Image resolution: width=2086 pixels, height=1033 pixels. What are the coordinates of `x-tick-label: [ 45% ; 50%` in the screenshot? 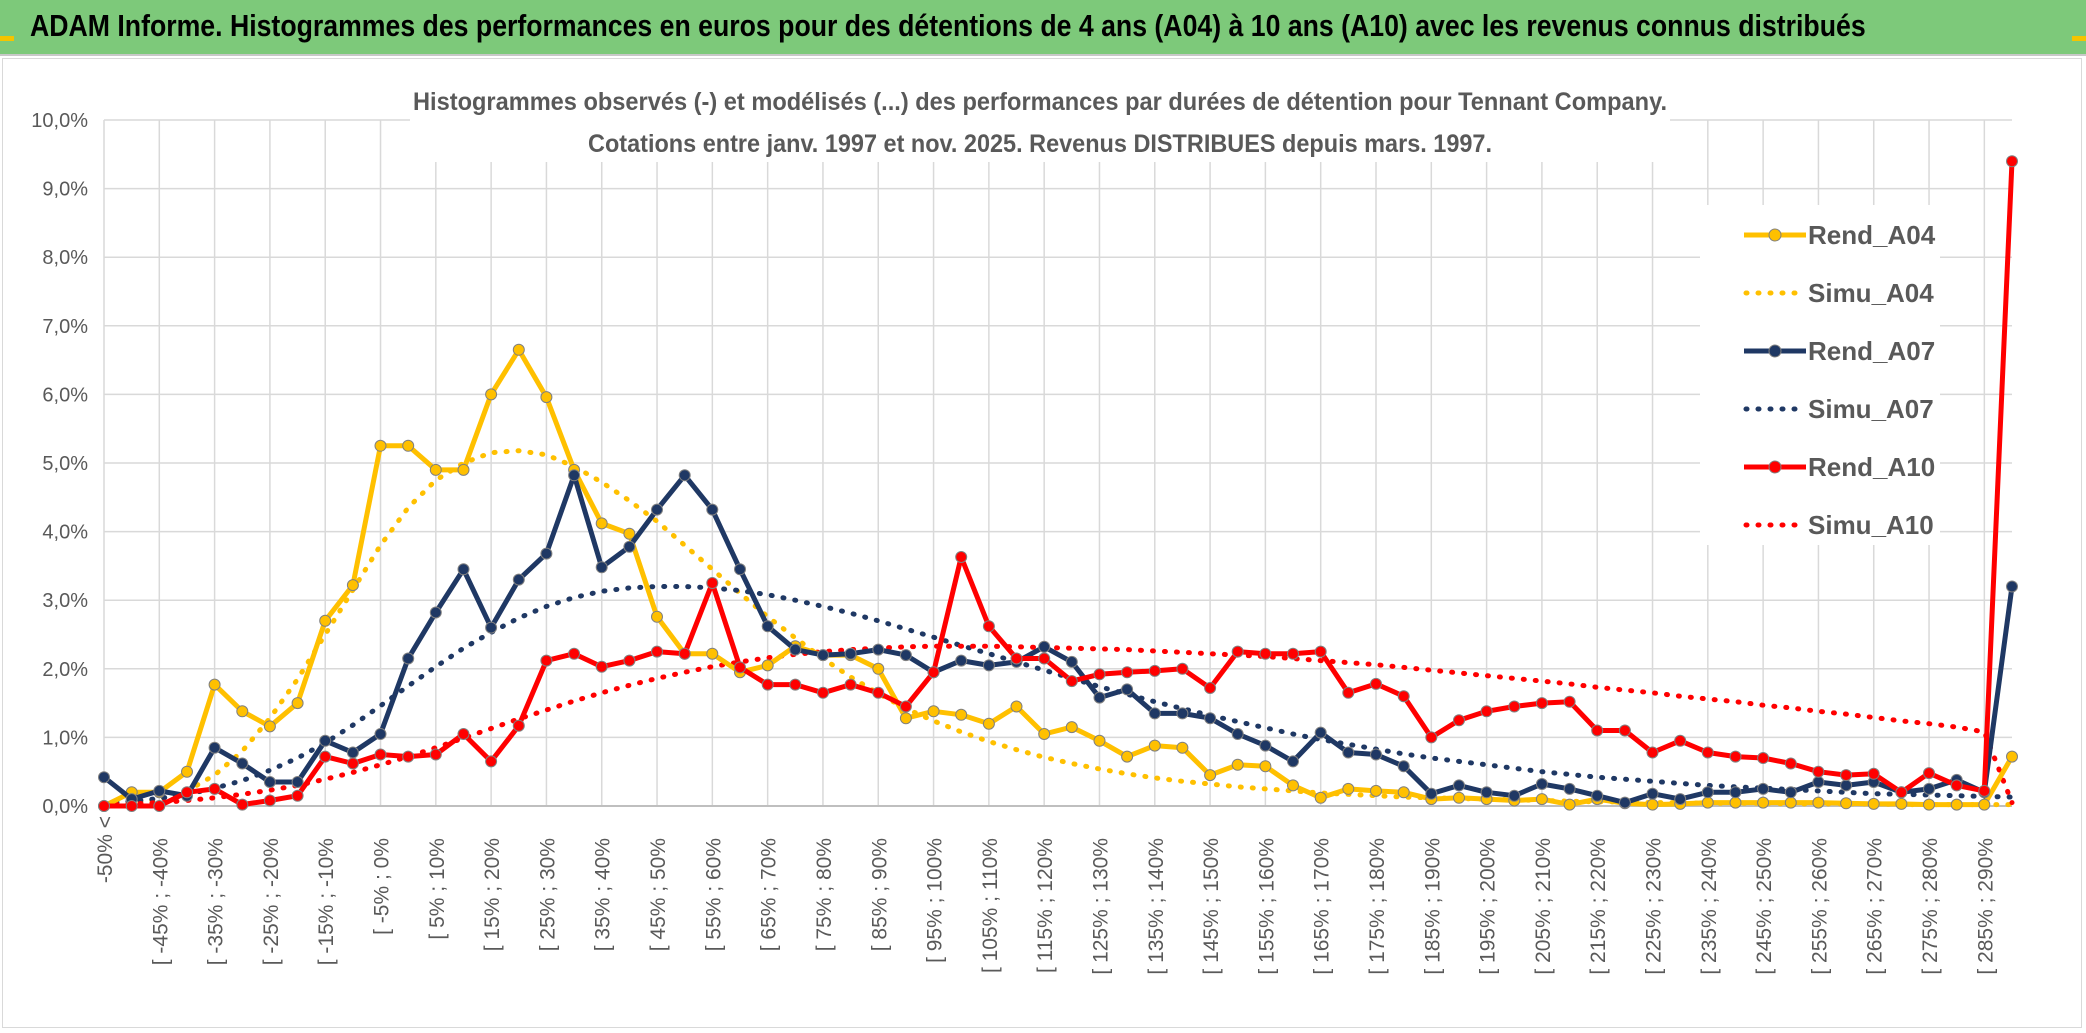 It's located at (658, 894).